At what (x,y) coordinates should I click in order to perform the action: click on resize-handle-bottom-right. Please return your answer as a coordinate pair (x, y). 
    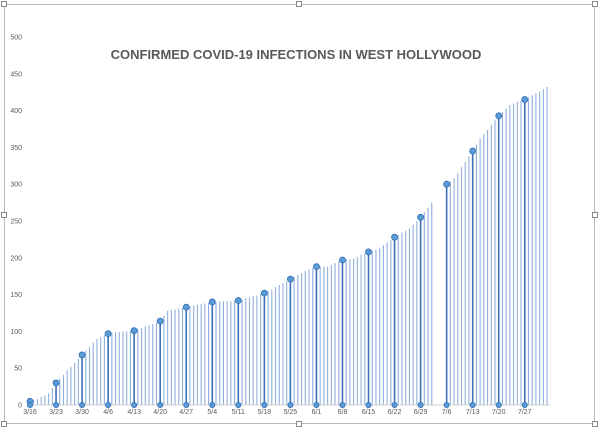
    Looking at the image, I should click on (595, 424).